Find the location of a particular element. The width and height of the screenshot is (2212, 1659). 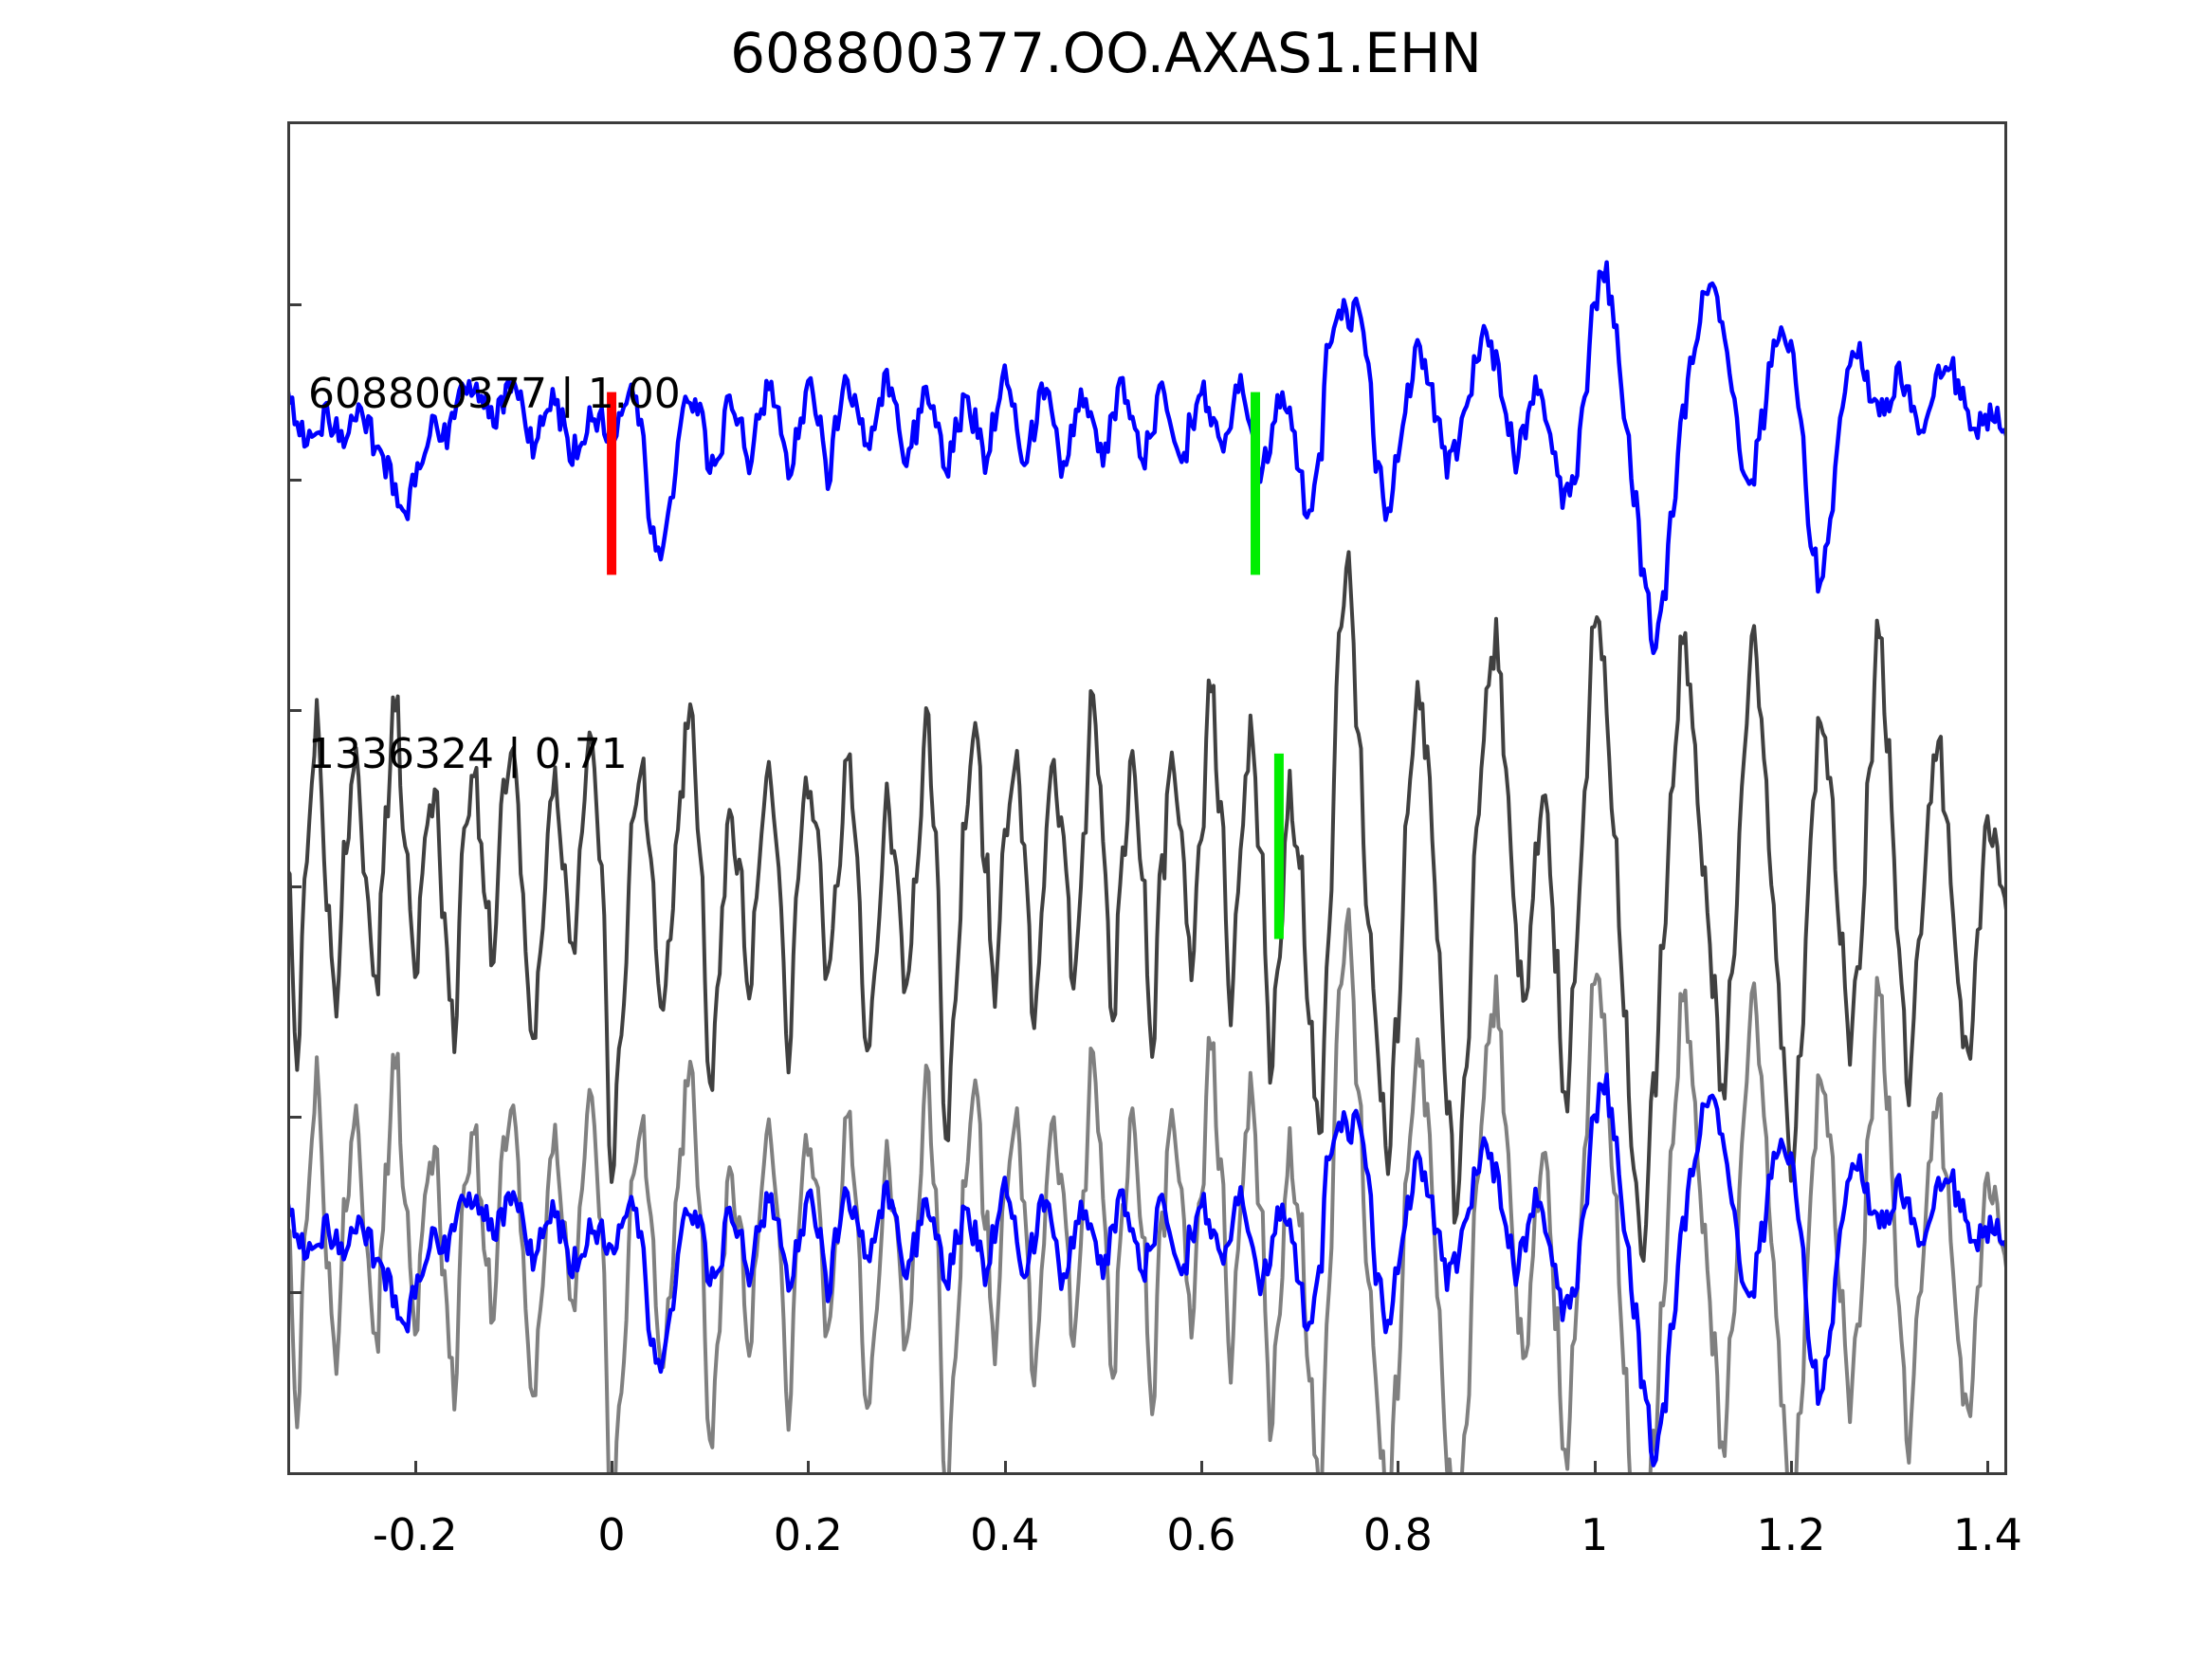

trace-label-template: 608800377 | 1.00 is located at coordinates (494, 394).